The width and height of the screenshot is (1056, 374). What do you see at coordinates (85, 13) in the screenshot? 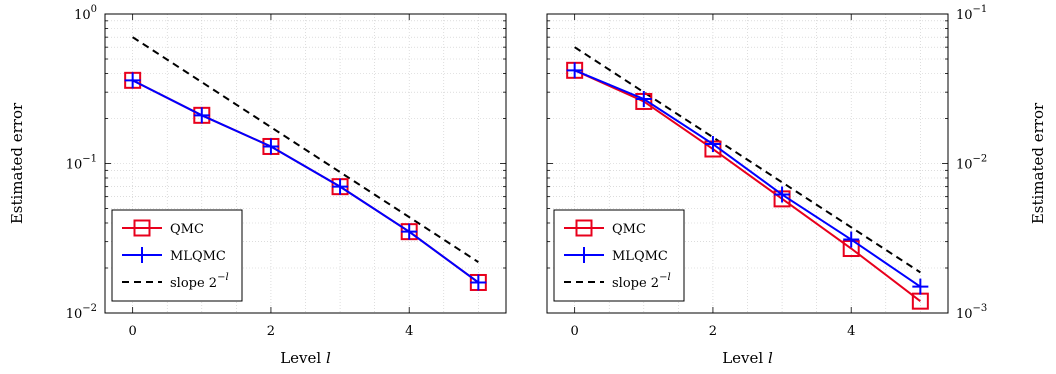
I see `y-tick-label: 10⁰` at bounding box center [85, 13].